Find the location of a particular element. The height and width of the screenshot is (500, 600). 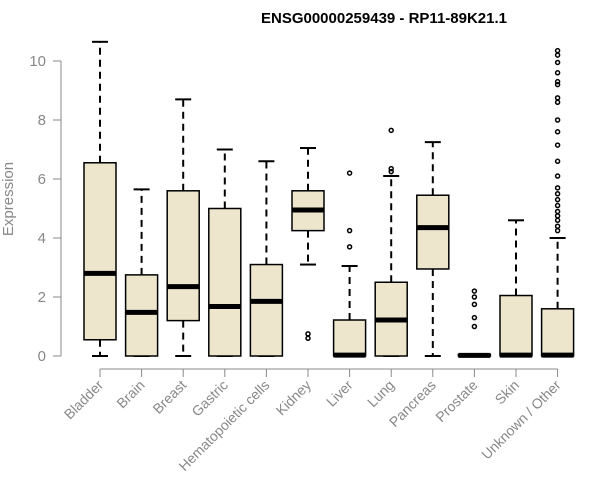

box-prostate is located at coordinates (474, 323).